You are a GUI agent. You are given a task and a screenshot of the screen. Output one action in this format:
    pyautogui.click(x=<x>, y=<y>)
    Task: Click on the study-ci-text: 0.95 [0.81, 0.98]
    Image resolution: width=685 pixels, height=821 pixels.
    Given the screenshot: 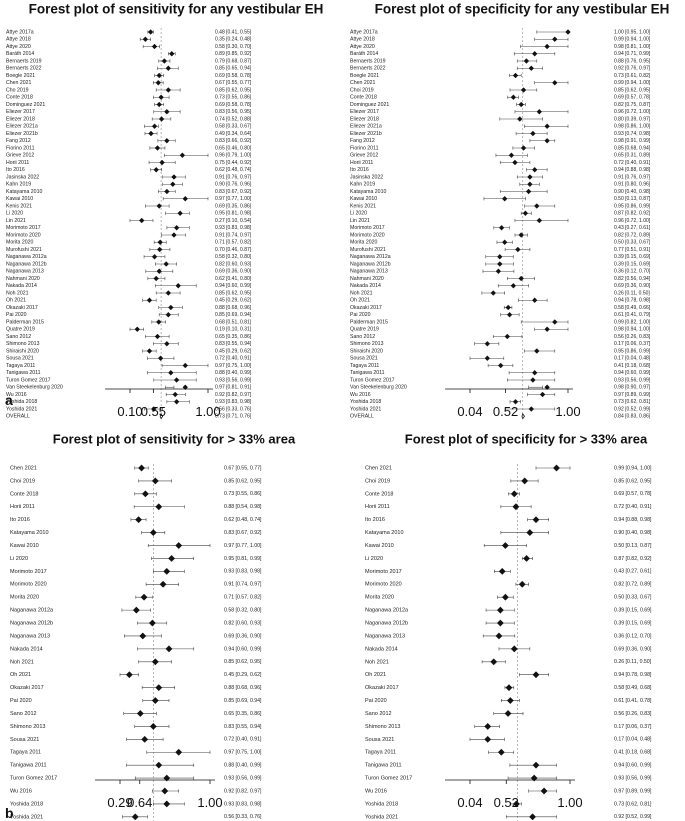 What is the action you would take?
    pyautogui.click(x=233, y=214)
    